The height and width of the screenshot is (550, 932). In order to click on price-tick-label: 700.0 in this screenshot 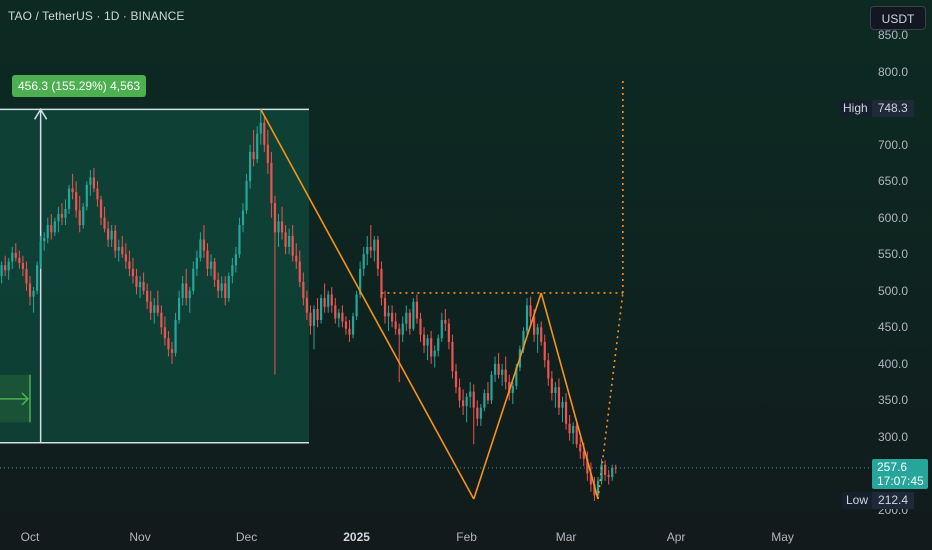, I will do `click(892, 144)`.